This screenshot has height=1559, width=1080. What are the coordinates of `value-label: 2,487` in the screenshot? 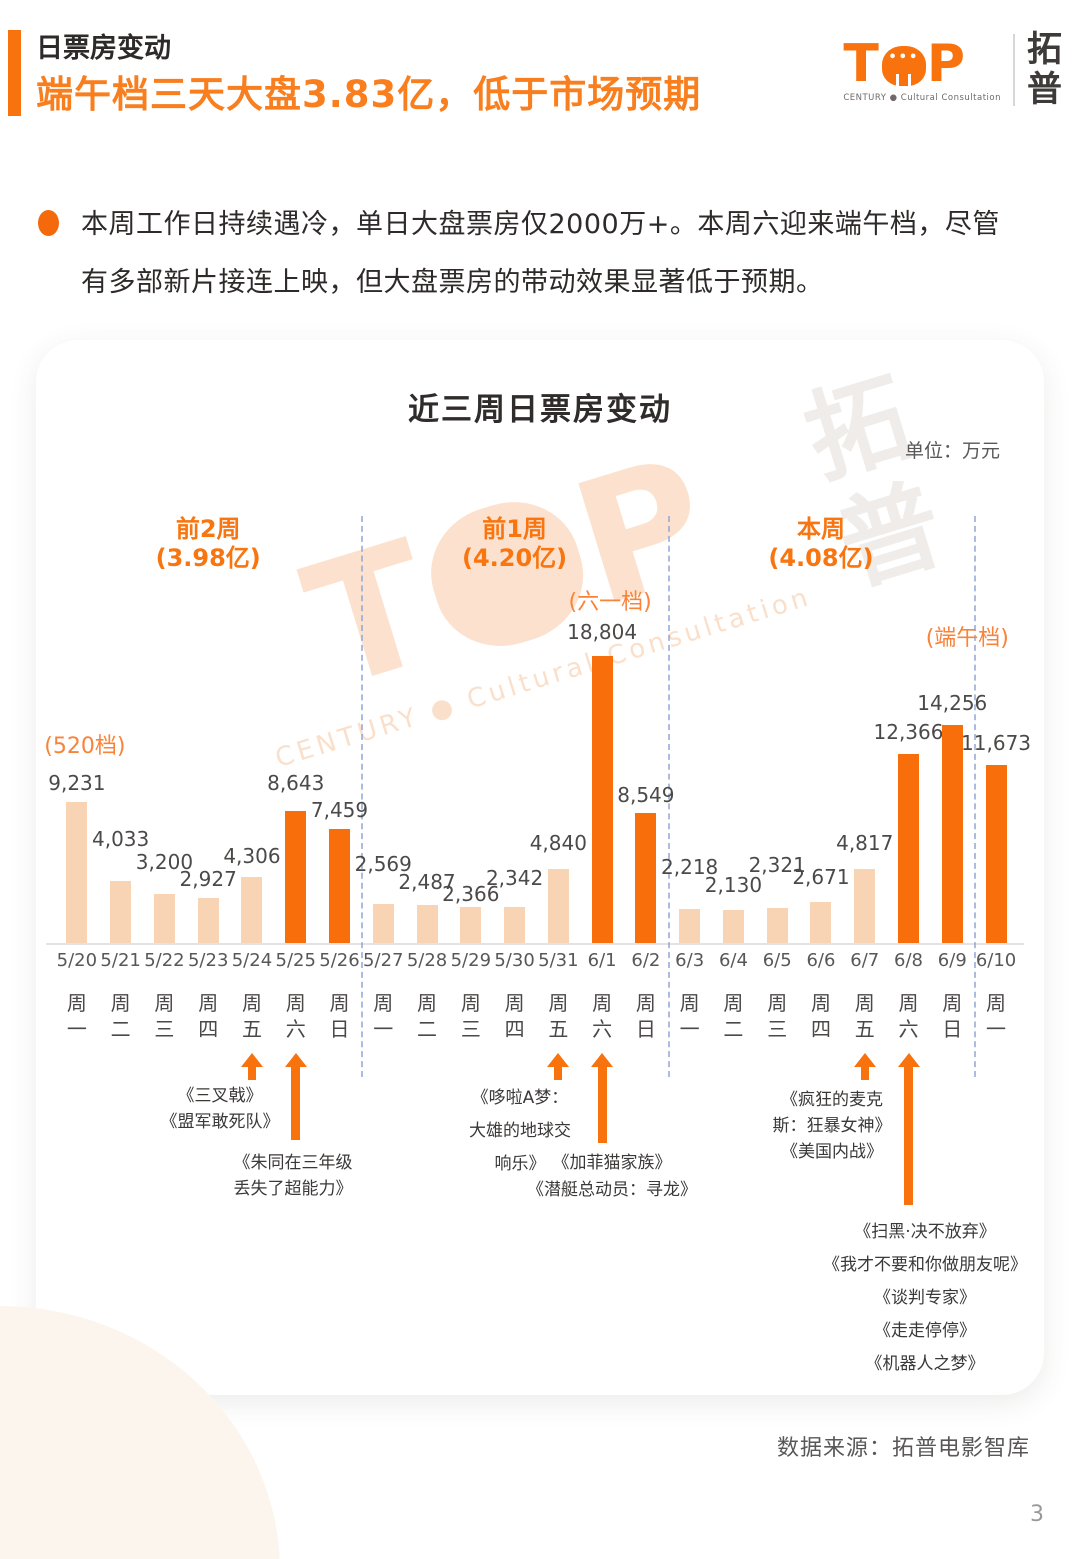 It's located at (427, 882).